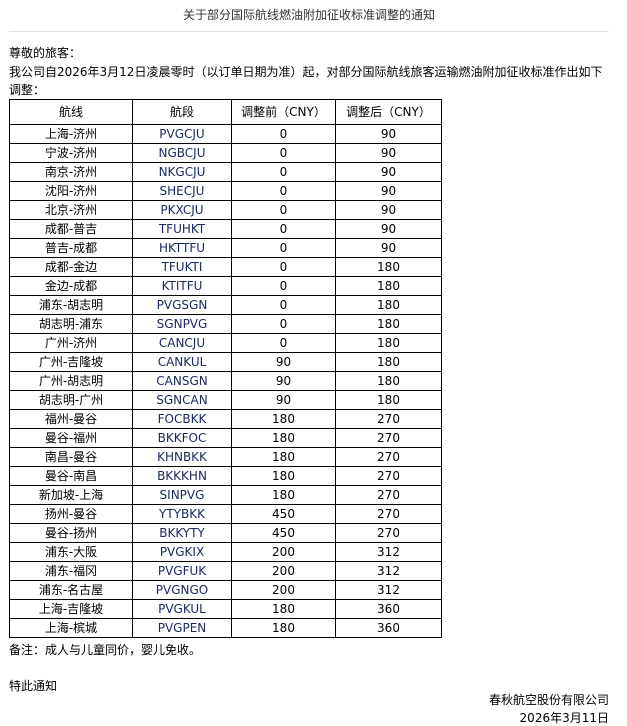 This screenshot has height=726, width=627. What do you see at coordinates (182, 400) in the screenshot?
I see `cell-segment: SGNCAN` at bounding box center [182, 400].